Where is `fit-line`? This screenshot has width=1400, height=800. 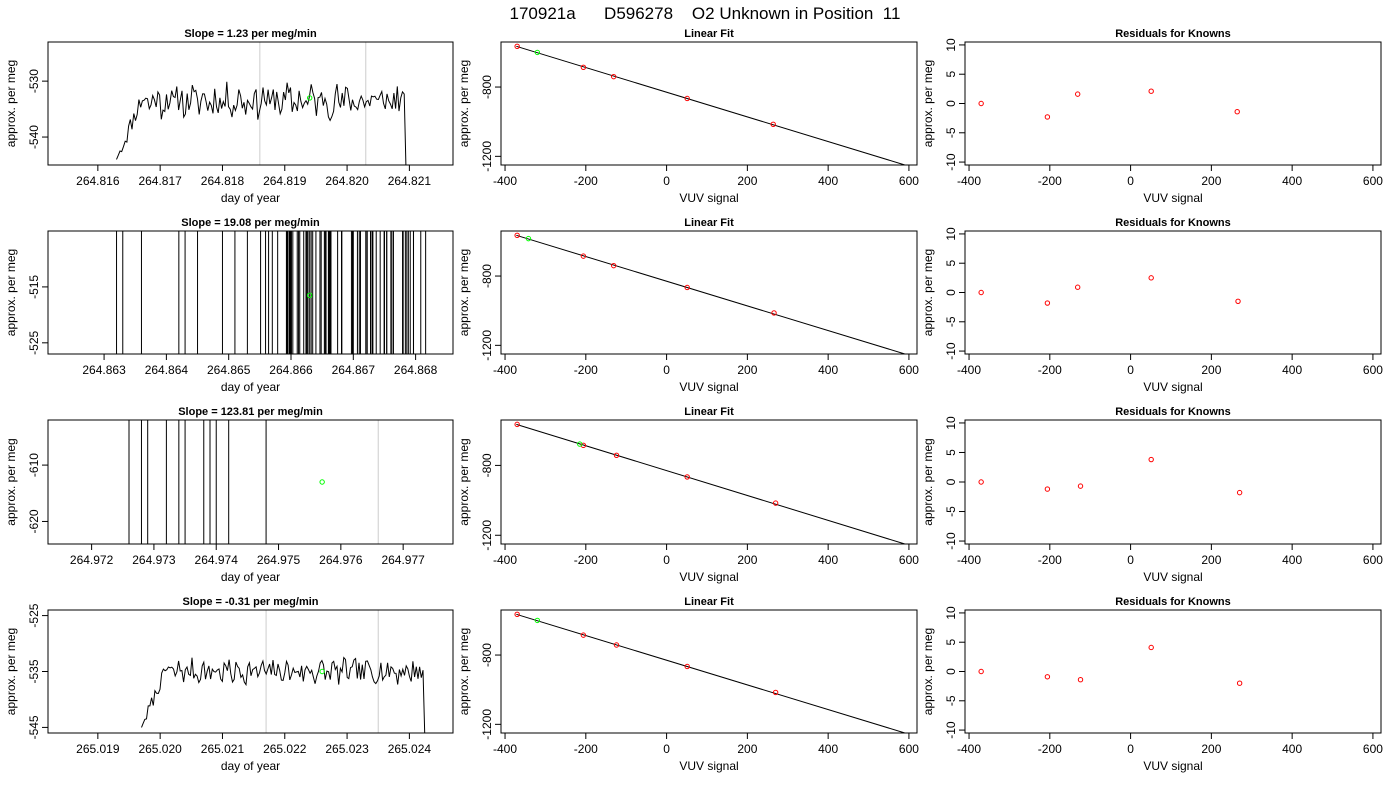
fit-line is located at coordinates (711, 483).